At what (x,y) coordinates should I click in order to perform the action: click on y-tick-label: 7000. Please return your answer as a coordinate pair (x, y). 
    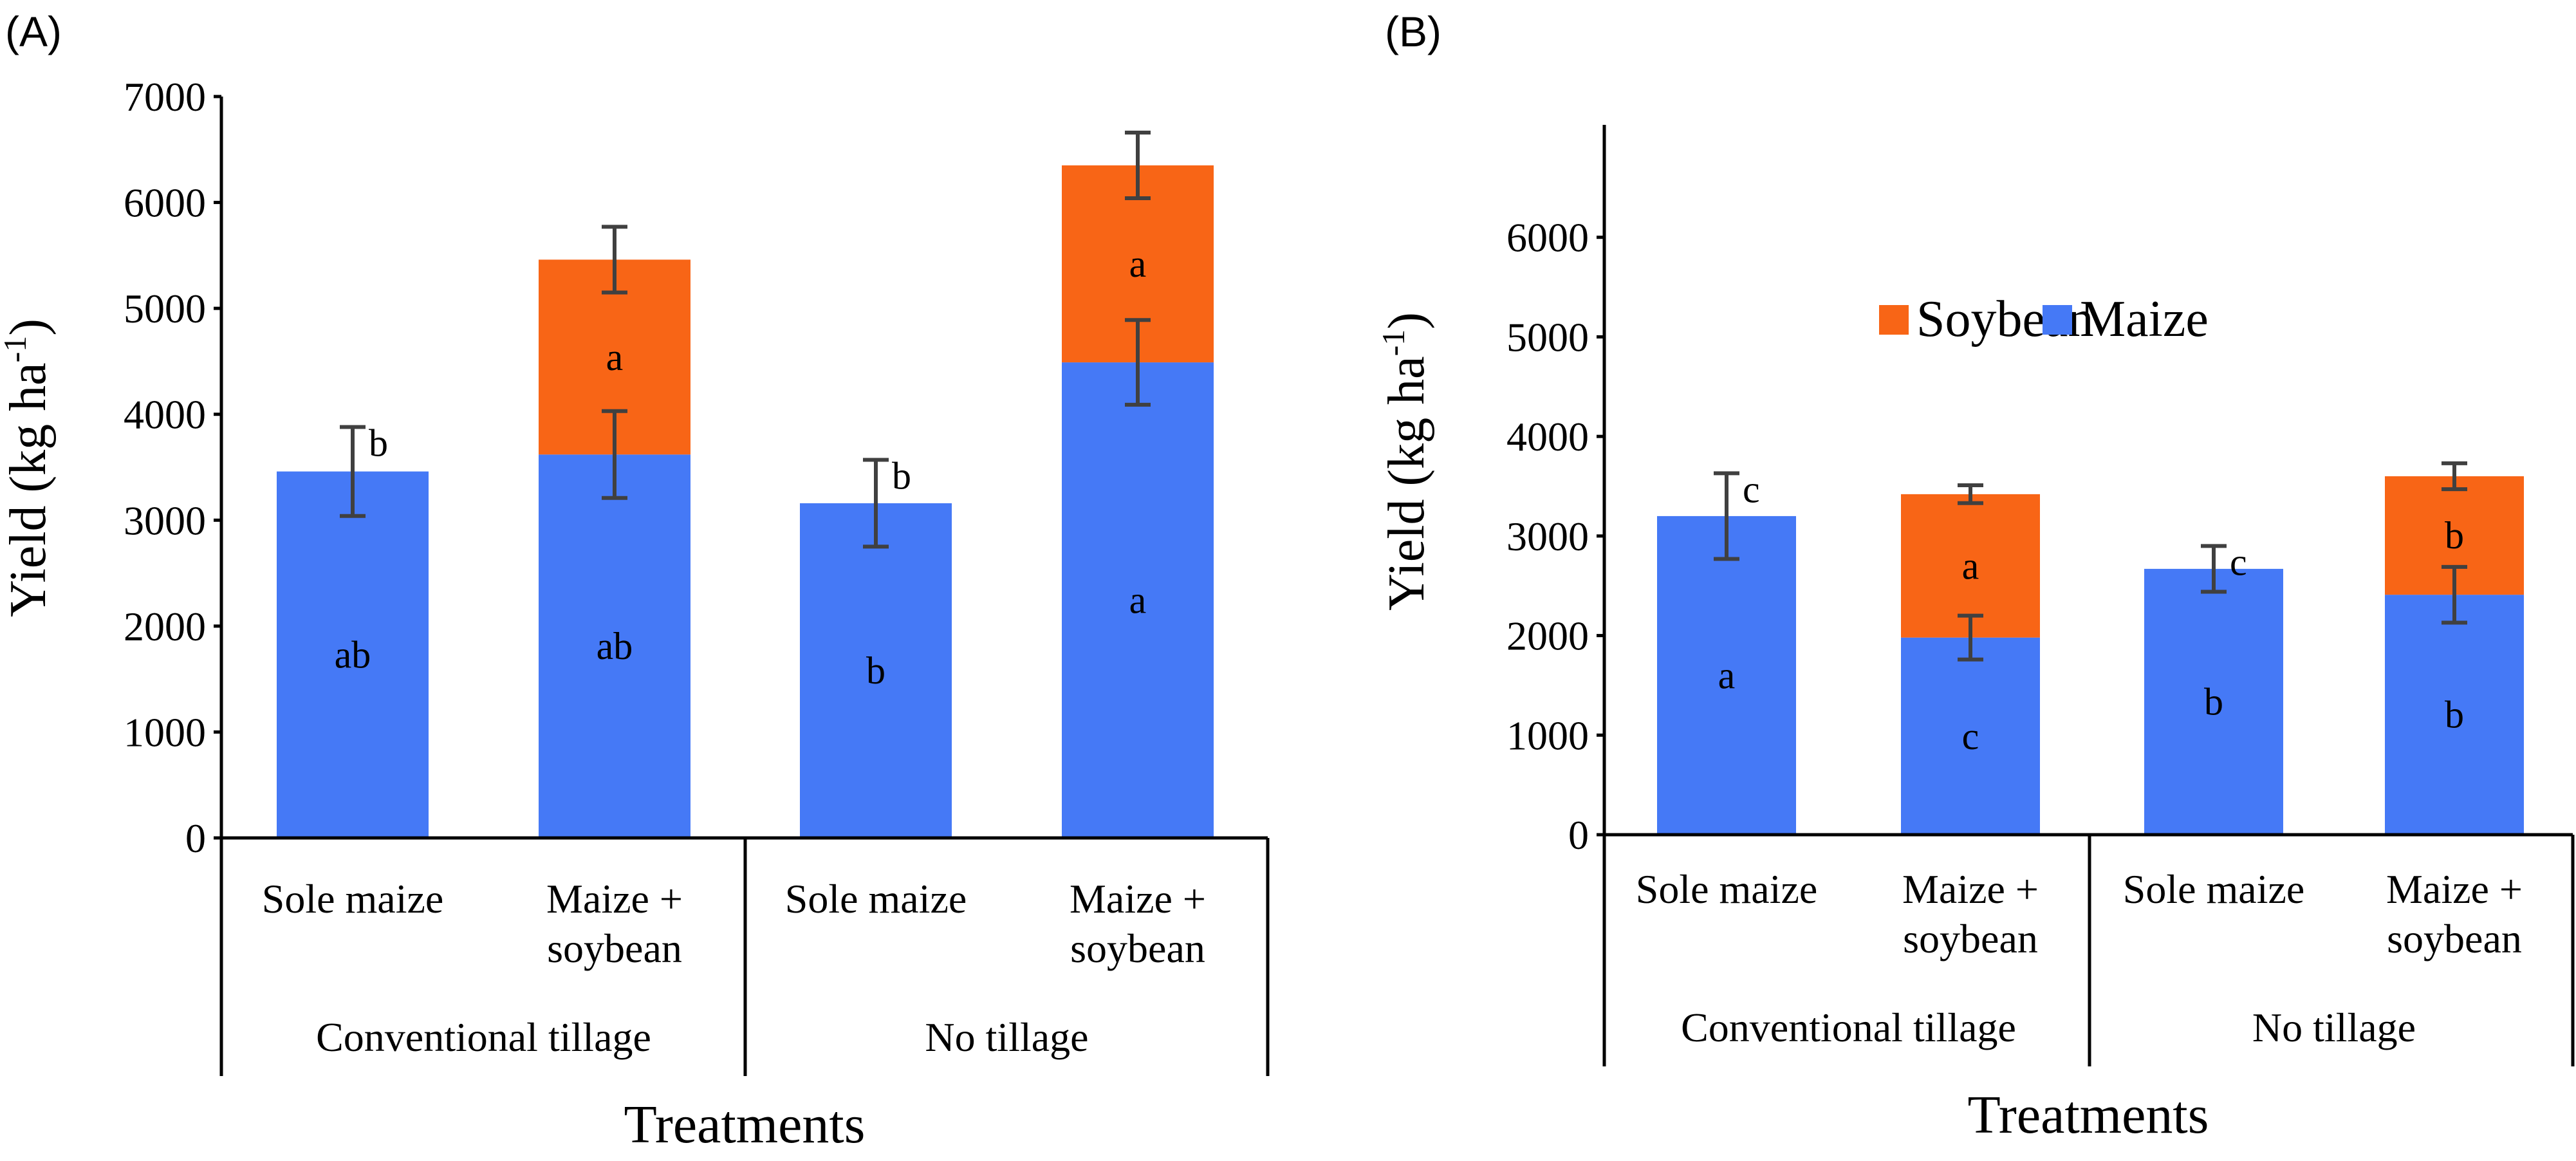
    Looking at the image, I should click on (165, 97).